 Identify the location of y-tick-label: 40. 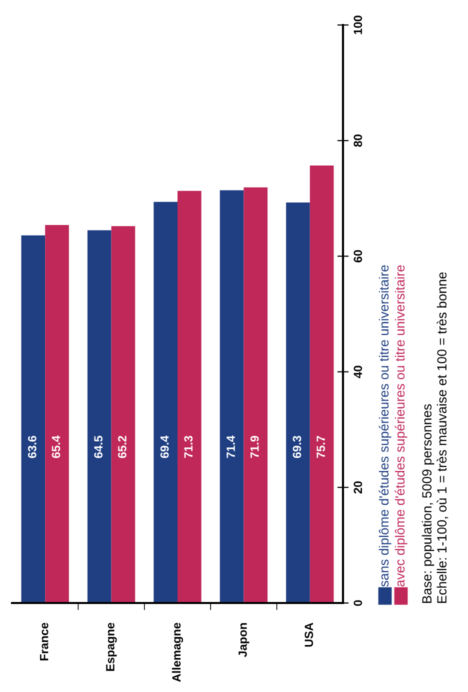
(358, 372).